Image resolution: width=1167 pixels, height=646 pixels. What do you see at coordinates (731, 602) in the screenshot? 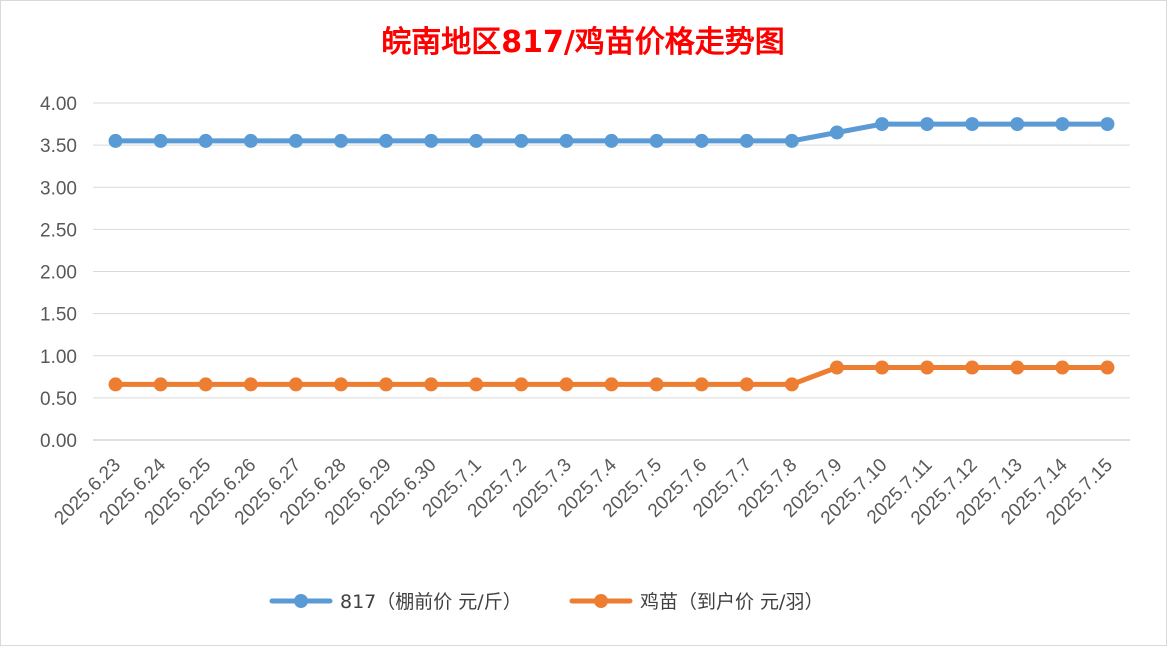
I see `legend-label: 鸡苗（到户价 元/羽）` at bounding box center [731, 602].